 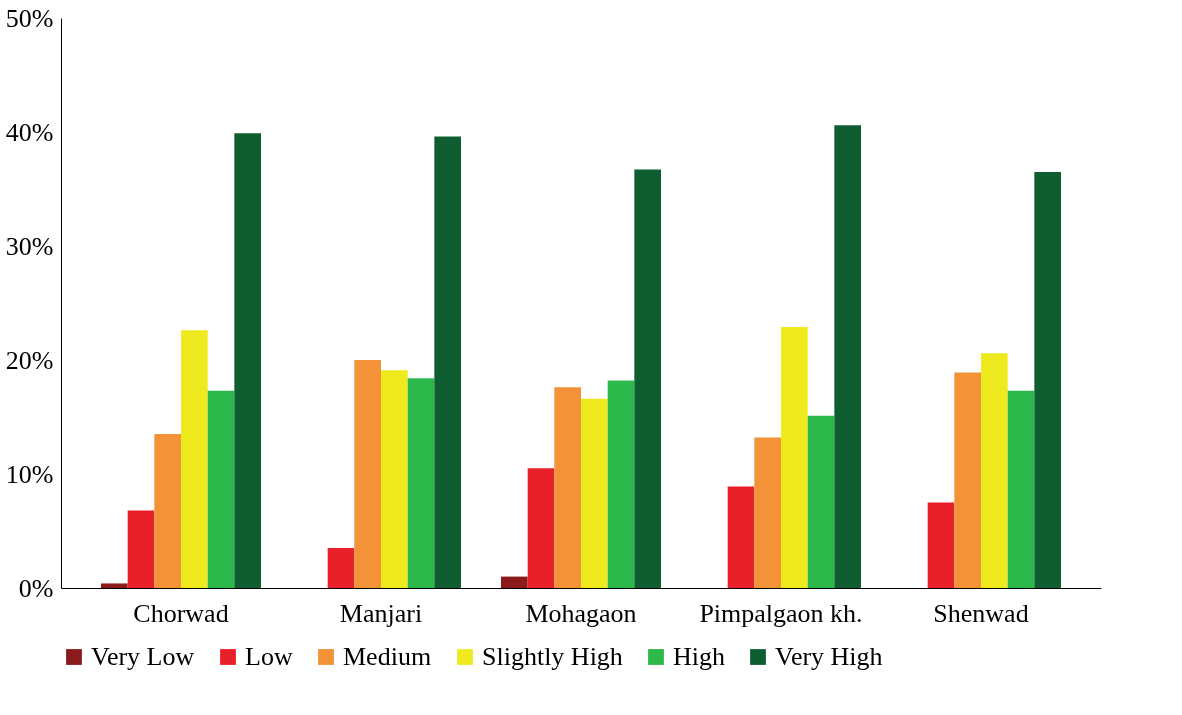 I want to click on legend-label: High, so click(x=699, y=656).